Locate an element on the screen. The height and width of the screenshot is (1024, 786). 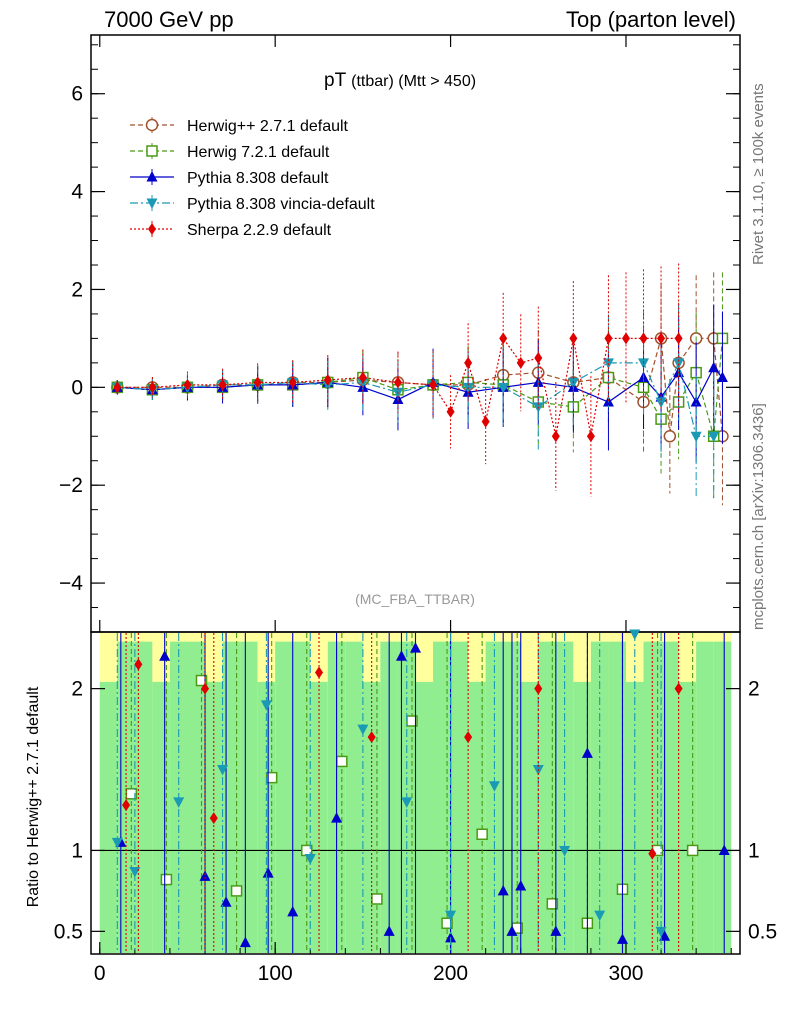
ratio-xtick-label: 300 is located at coordinates (625, 973).